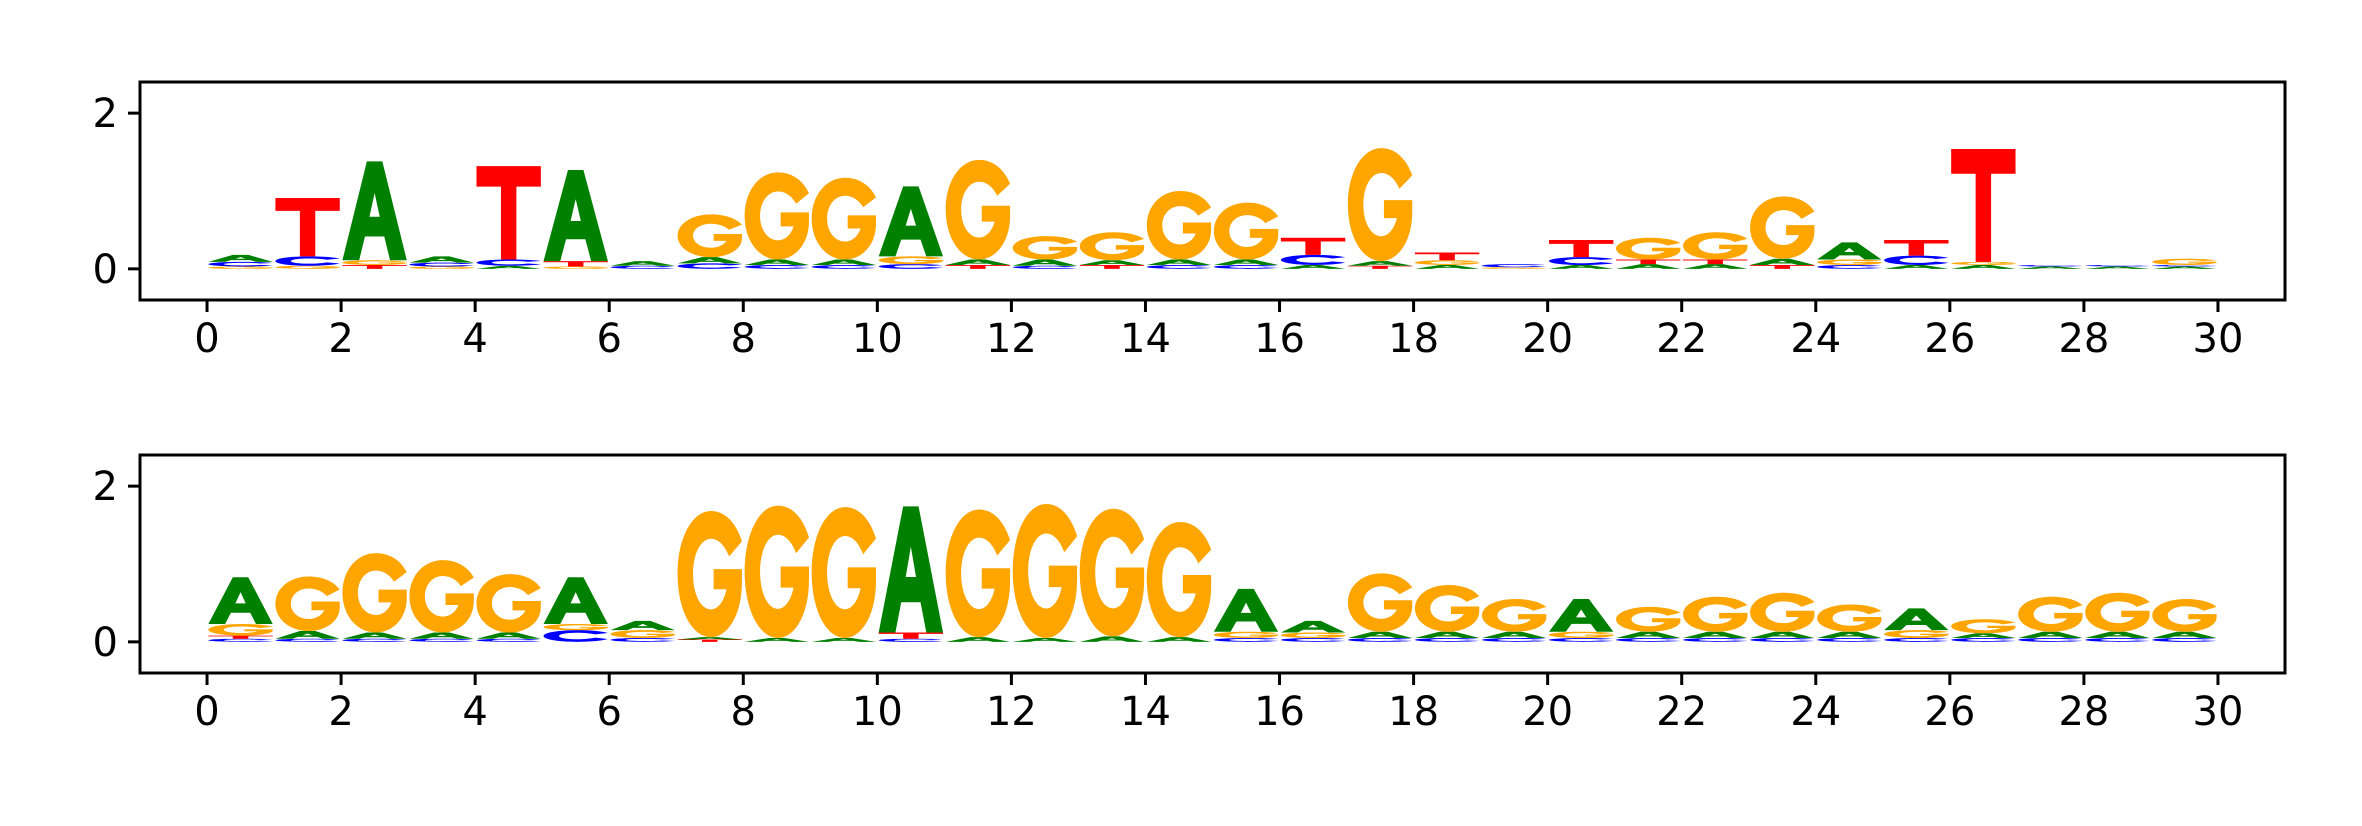 This screenshot has width=2362, height=826. I want to click on x-tick-label: 30, so click(2218, 712).